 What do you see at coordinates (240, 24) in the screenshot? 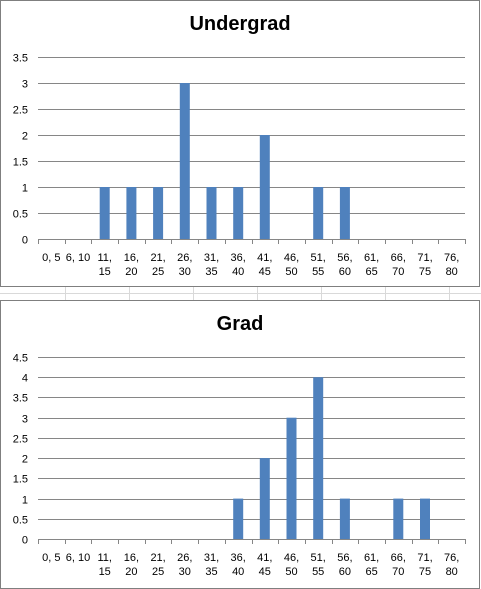
I see `chart-title: Undergrad` at bounding box center [240, 24].